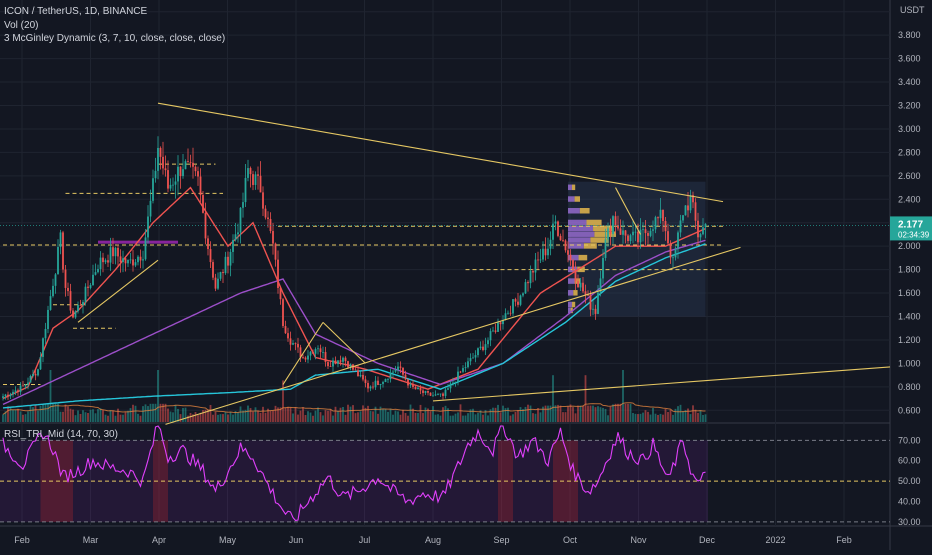 The image size is (932, 555). I want to click on time-tick-label: Oct, so click(570, 540).